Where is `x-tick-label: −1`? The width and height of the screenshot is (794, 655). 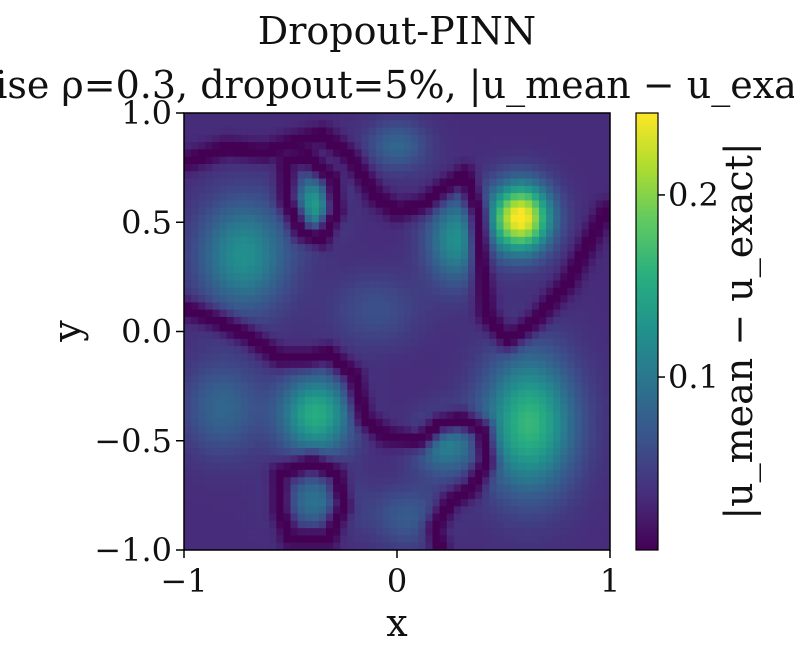
x-tick-label: −1 is located at coordinates (183, 581).